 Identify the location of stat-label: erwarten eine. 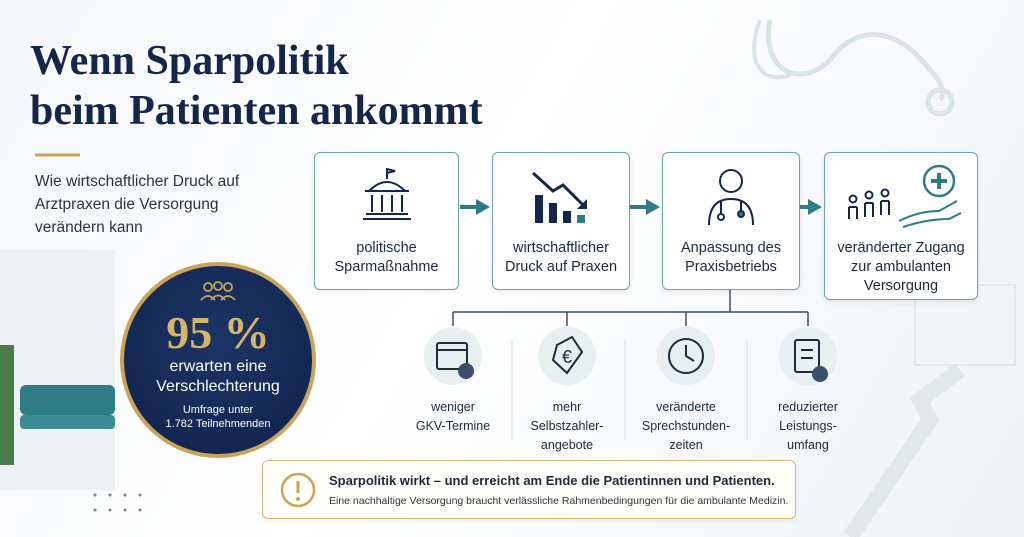
(218, 366).